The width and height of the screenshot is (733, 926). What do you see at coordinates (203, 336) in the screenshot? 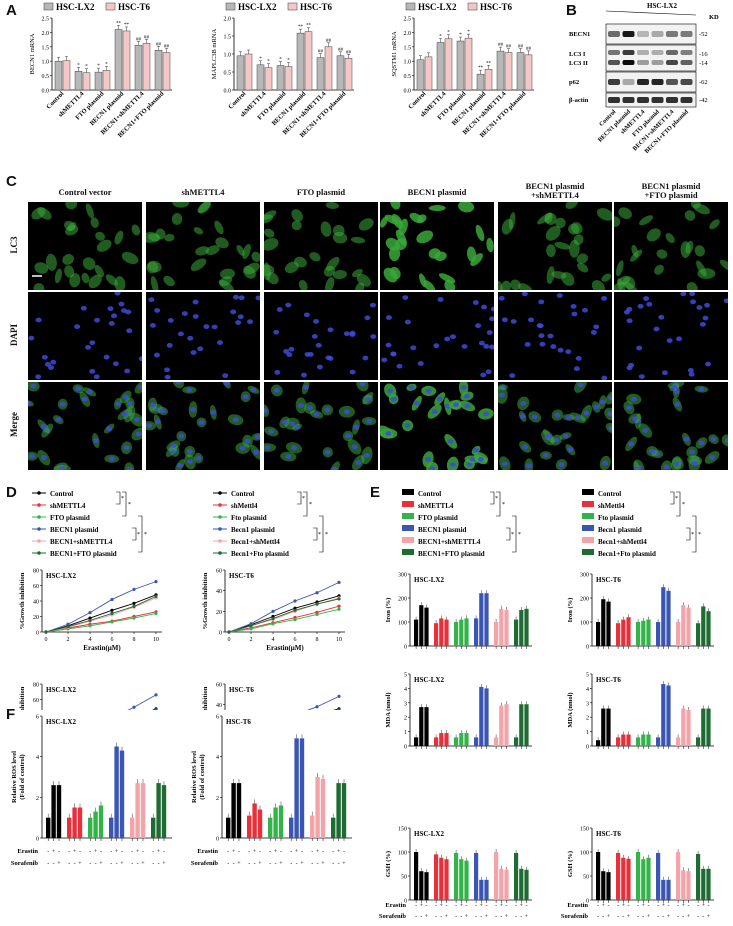
I see `image-background` at bounding box center [203, 336].